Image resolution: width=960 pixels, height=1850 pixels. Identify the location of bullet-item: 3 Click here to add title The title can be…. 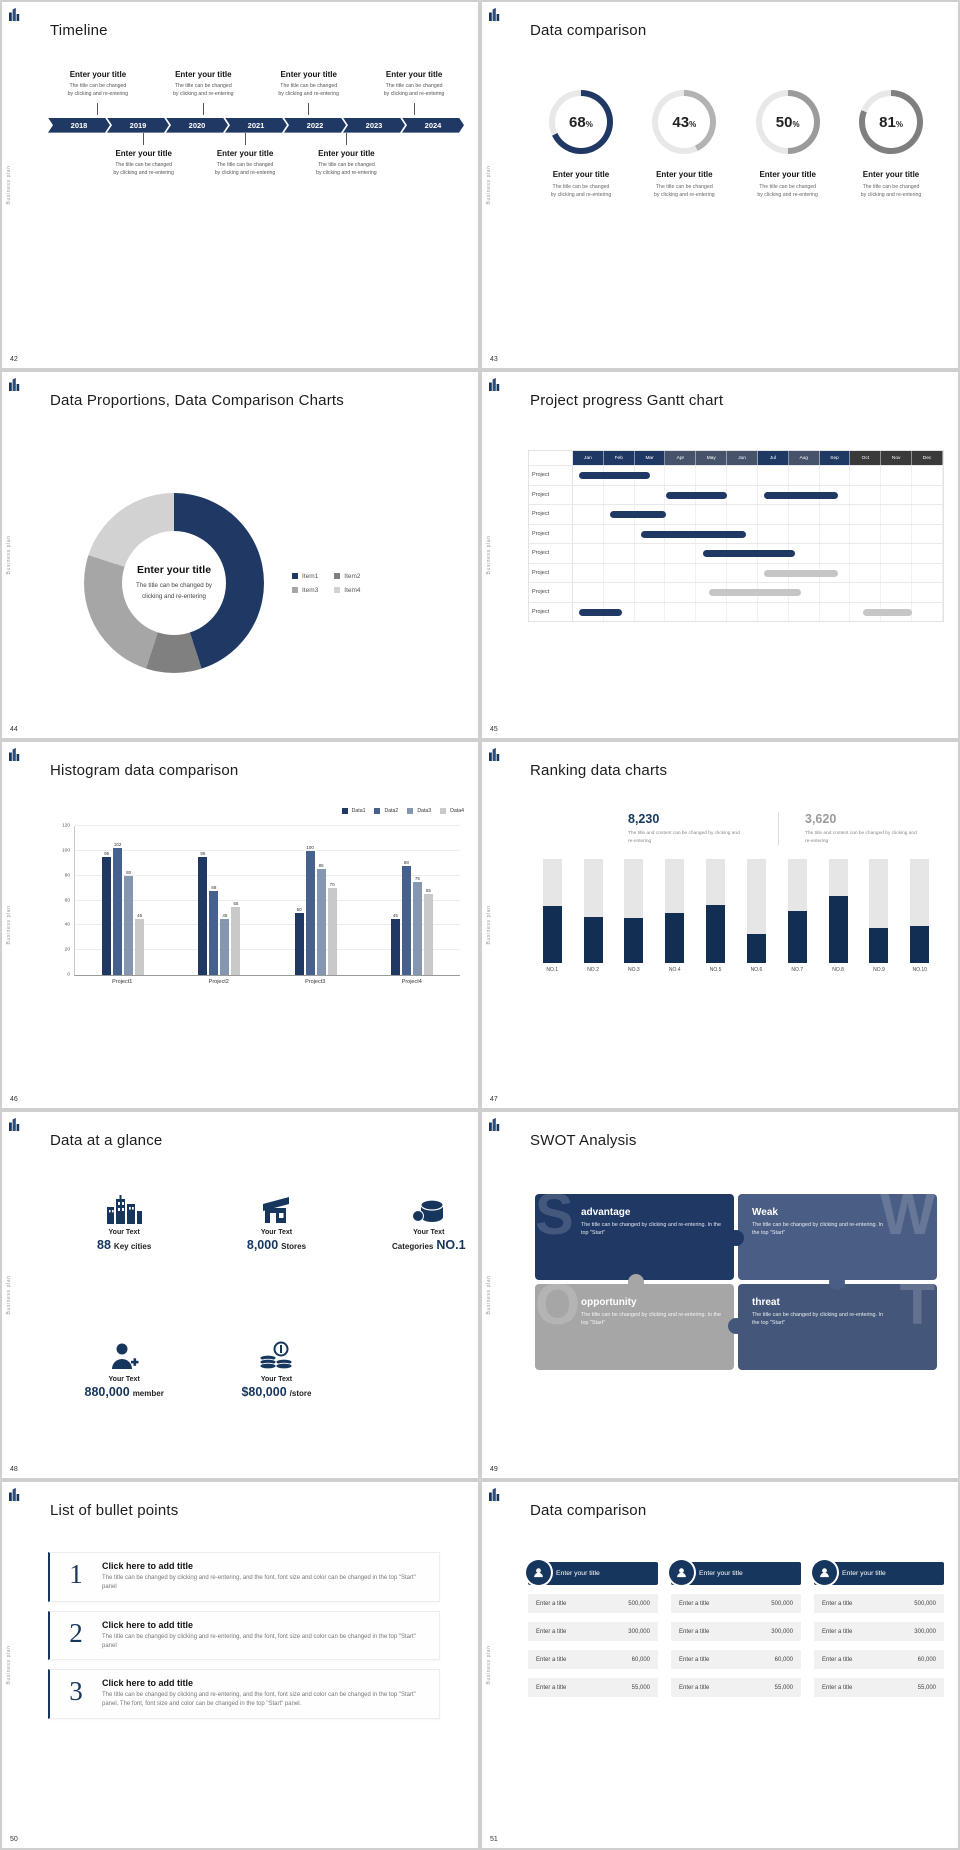
(244, 1694).